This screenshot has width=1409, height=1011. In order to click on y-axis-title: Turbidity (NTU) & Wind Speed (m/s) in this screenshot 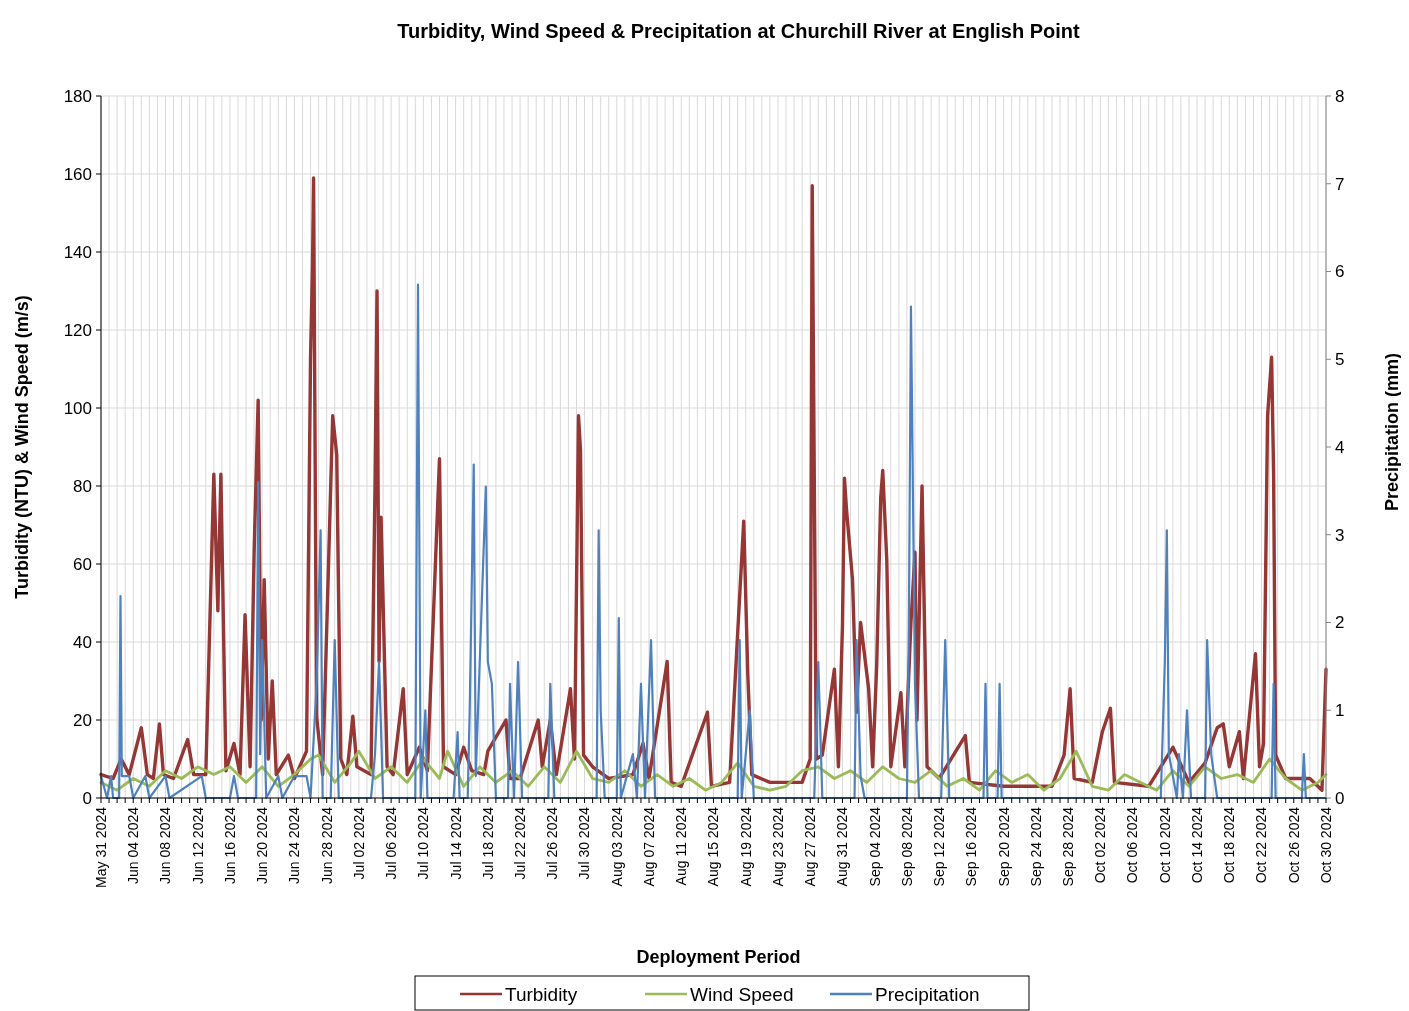, I will do `click(22, 447)`.